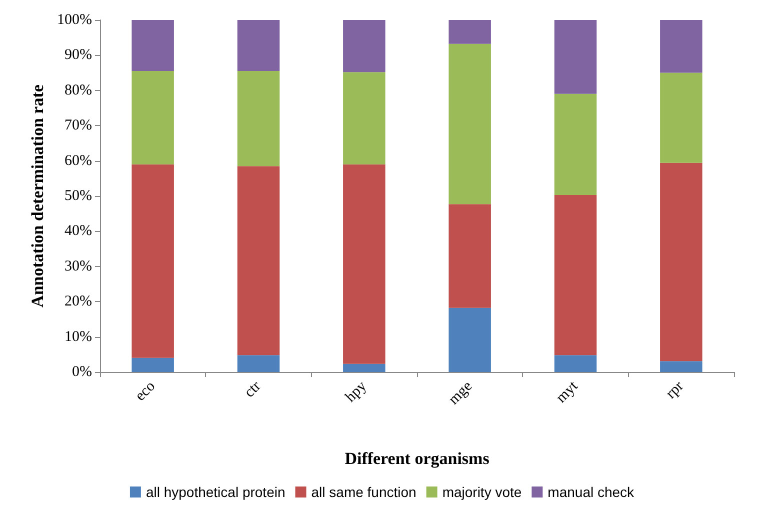 This screenshot has width=764, height=506. I want to click on y-tick-label: 100%, so click(74, 20).